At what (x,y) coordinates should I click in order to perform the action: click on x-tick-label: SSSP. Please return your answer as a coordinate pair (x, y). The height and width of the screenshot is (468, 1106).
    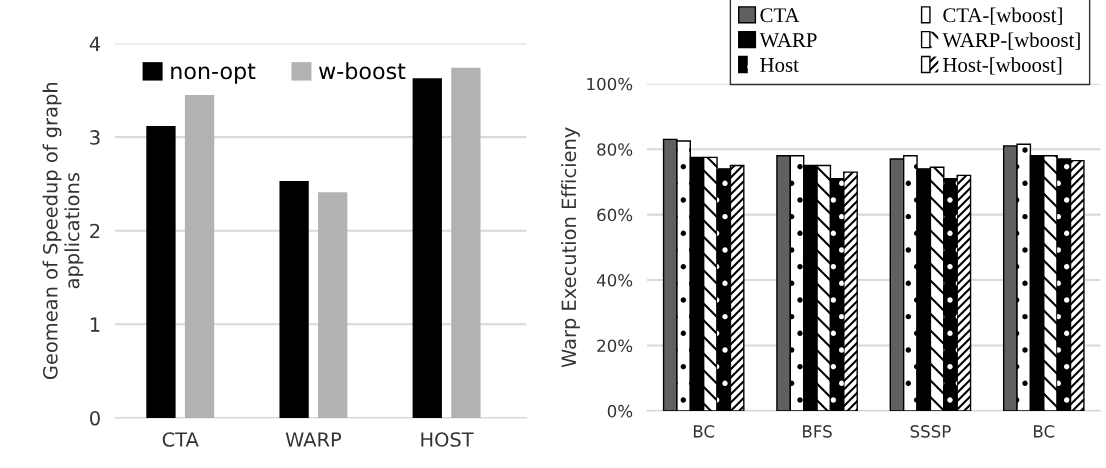
    Looking at the image, I should click on (930, 431).